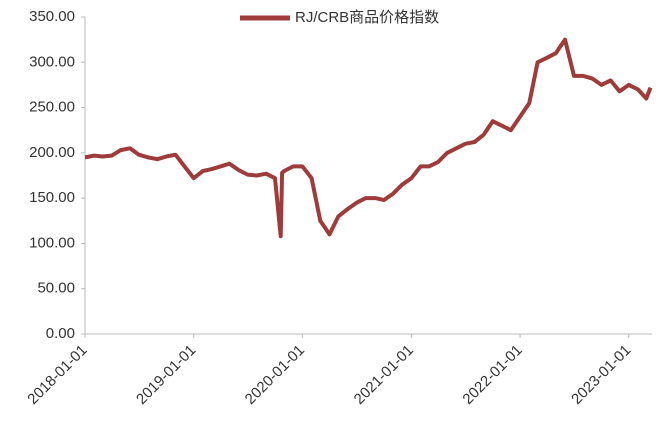 The height and width of the screenshot is (427, 659). I want to click on y-tick-label: 300.00, so click(52, 61).